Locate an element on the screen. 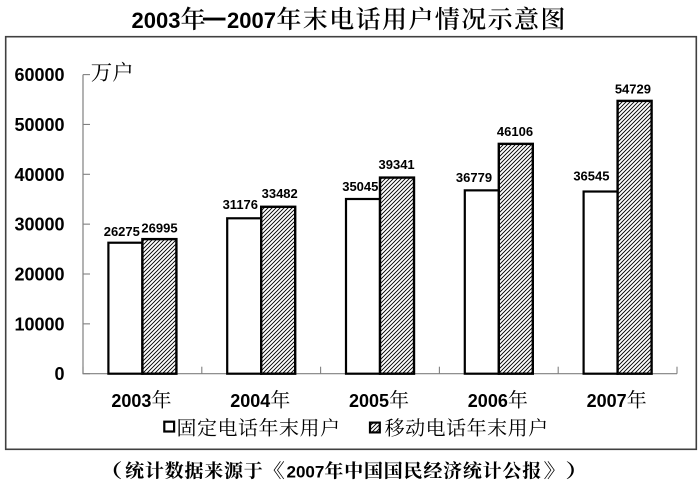 The width and height of the screenshot is (700, 487). svg-text: 40000 is located at coordinates (39, 175).